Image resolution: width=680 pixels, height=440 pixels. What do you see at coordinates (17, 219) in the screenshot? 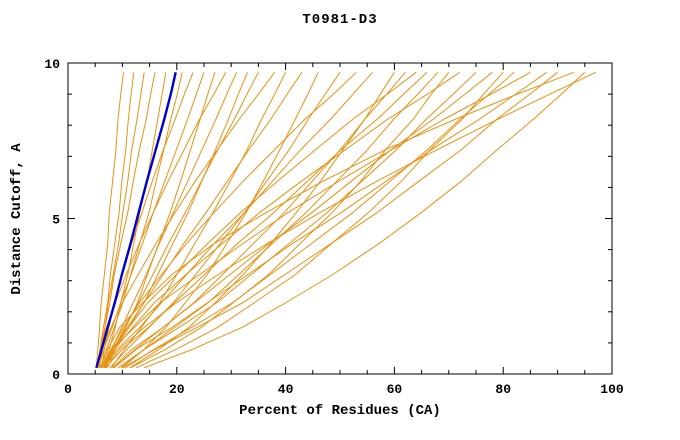
I see `y-axis-label: Distance Cutoff, A` at bounding box center [17, 219].